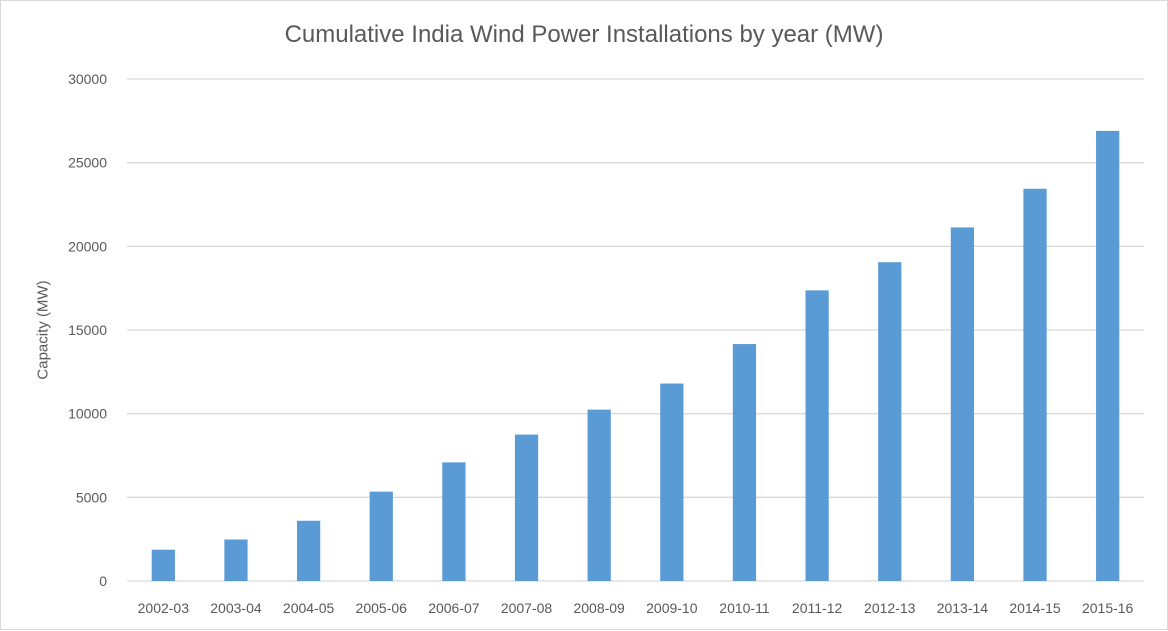  Describe the element at coordinates (672, 608) in the screenshot. I see `x-tick-label: 2009-10` at that location.